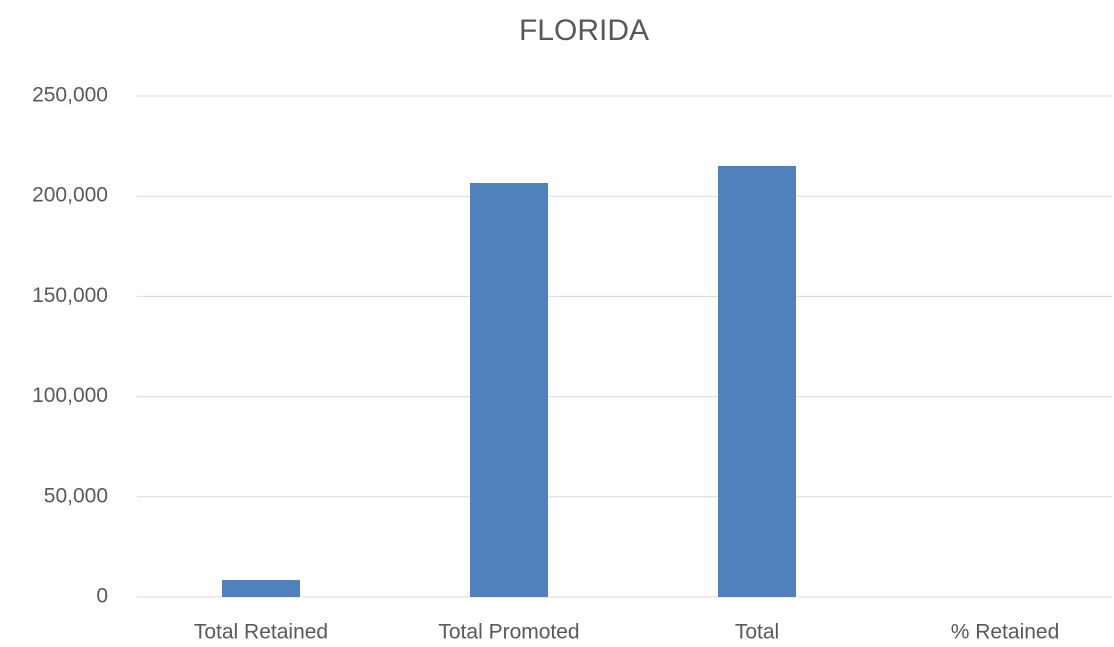 This screenshot has height=647, width=1114. Describe the element at coordinates (70, 195) in the screenshot. I see `y-tick-label: 200,000` at that location.